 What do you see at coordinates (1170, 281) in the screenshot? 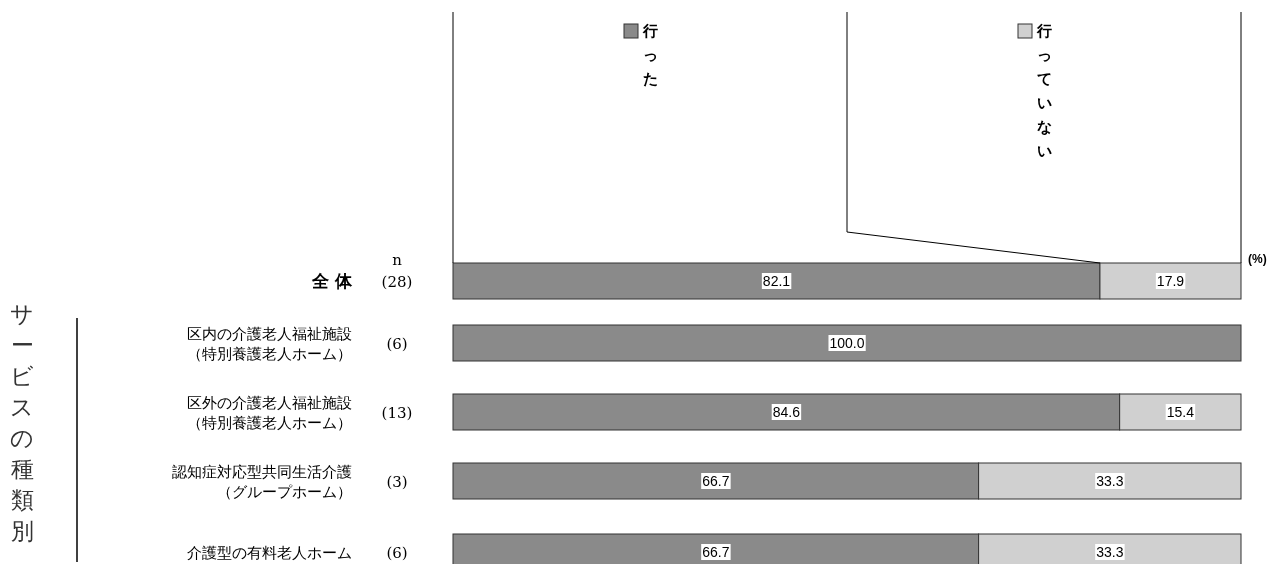
I see `data-label: 17.9` at bounding box center [1170, 281].